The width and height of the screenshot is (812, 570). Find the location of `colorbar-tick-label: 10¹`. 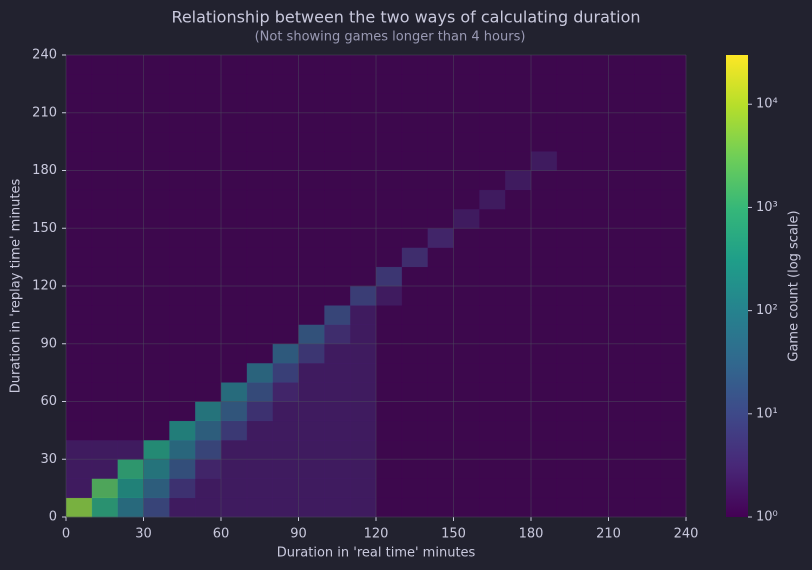

colorbar-tick-label: 10¹ is located at coordinates (767, 413).